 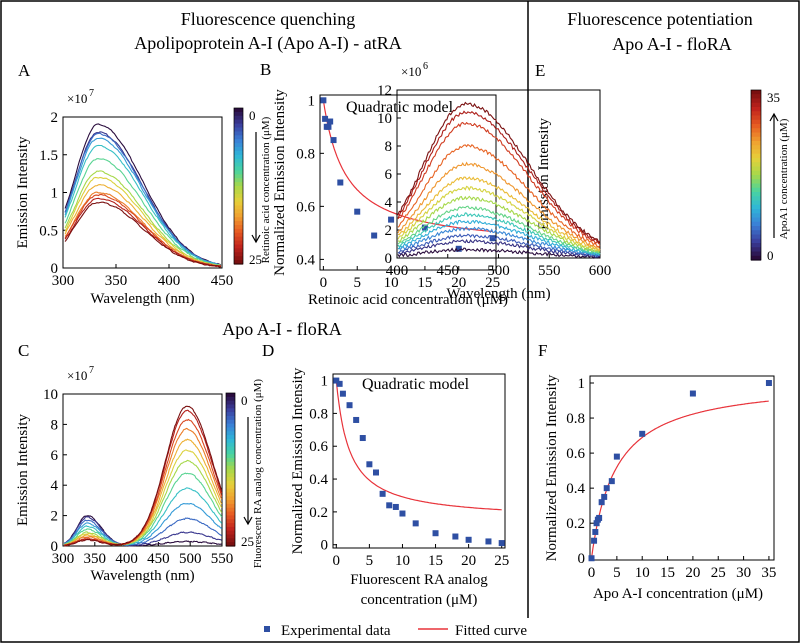 What do you see at coordinates (318, 513) in the screenshot?
I see `y-tick-label-D: 0.2` at bounding box center [318, 513].